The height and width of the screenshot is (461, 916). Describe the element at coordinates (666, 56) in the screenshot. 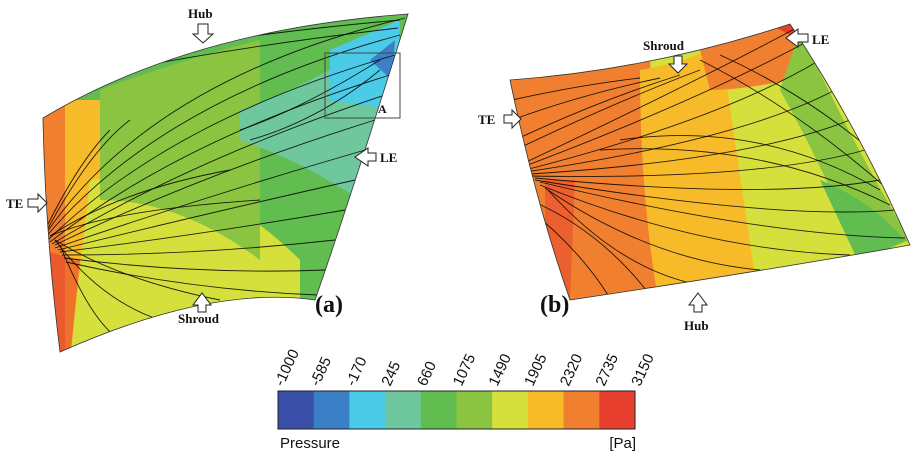

I see `callout-shroud-b: Shroud` at that location.